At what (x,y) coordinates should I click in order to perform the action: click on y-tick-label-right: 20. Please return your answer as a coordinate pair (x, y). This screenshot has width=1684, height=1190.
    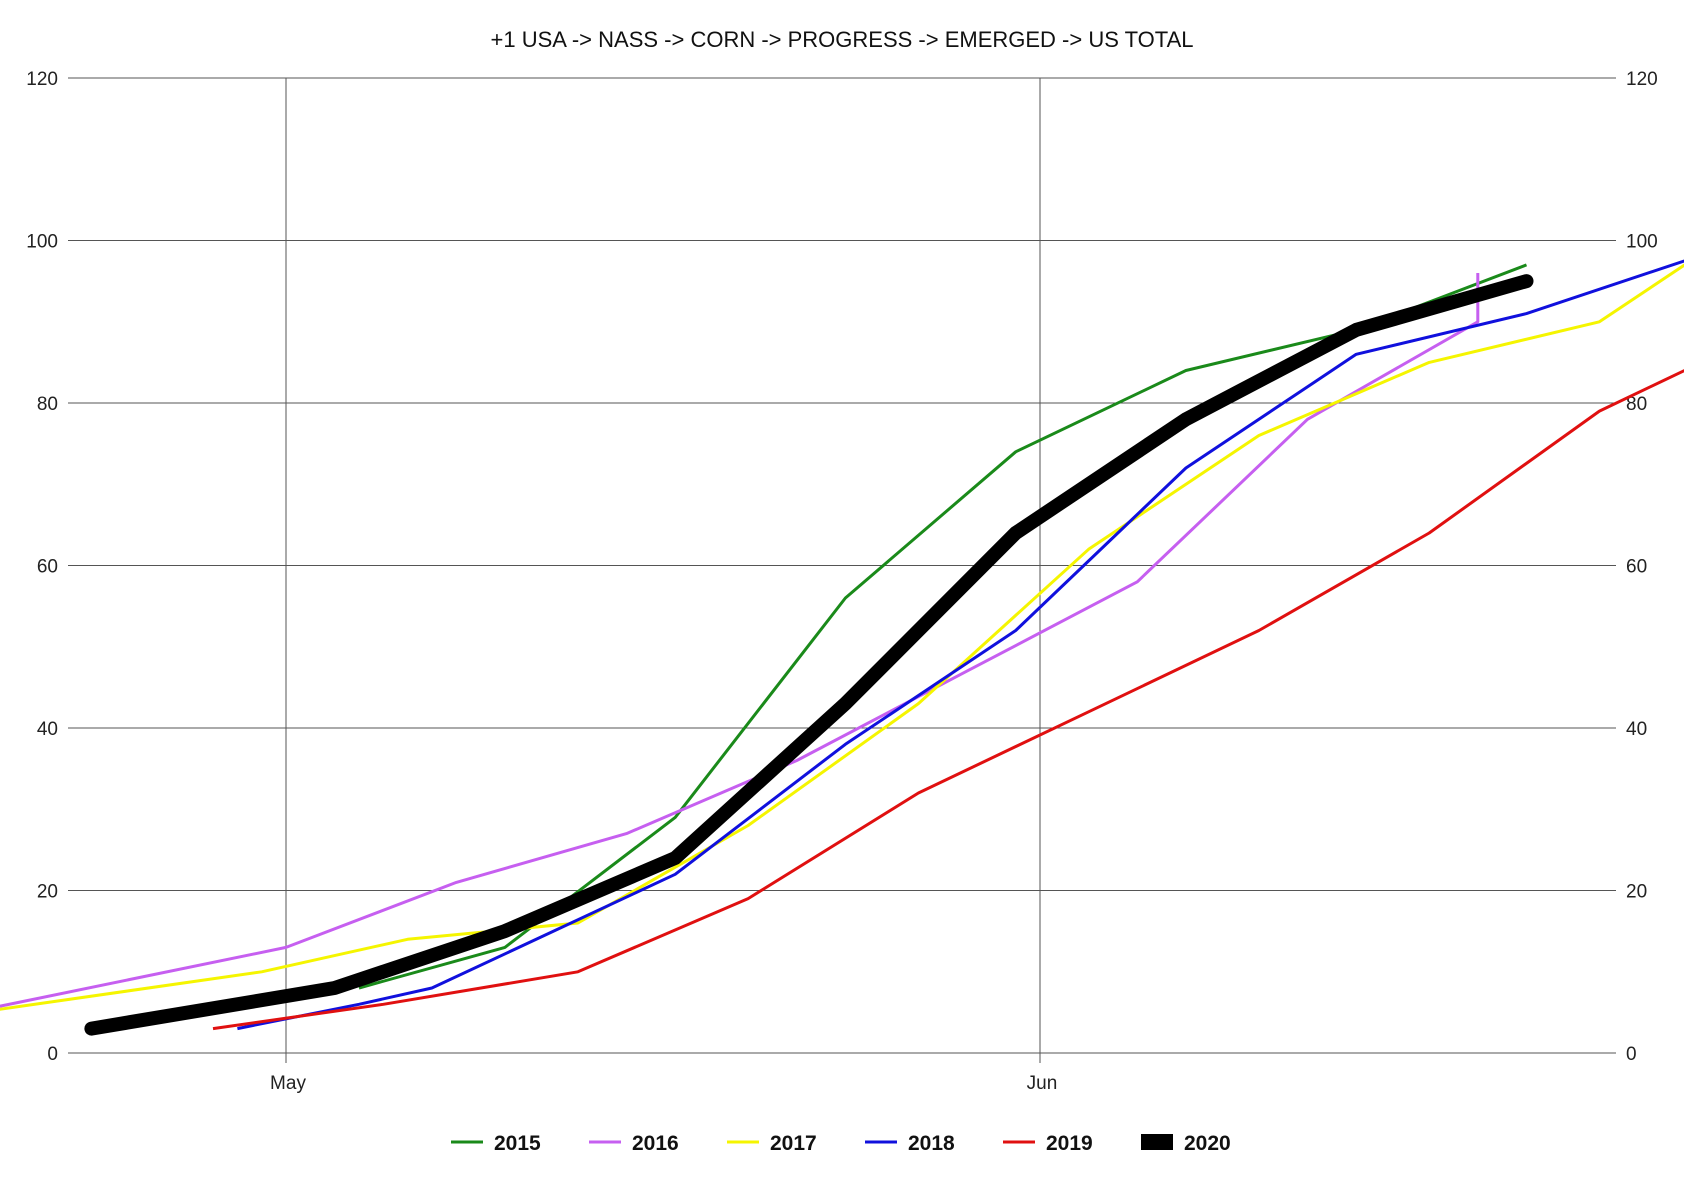
    Looking at the image, I should click on (1636, 892).